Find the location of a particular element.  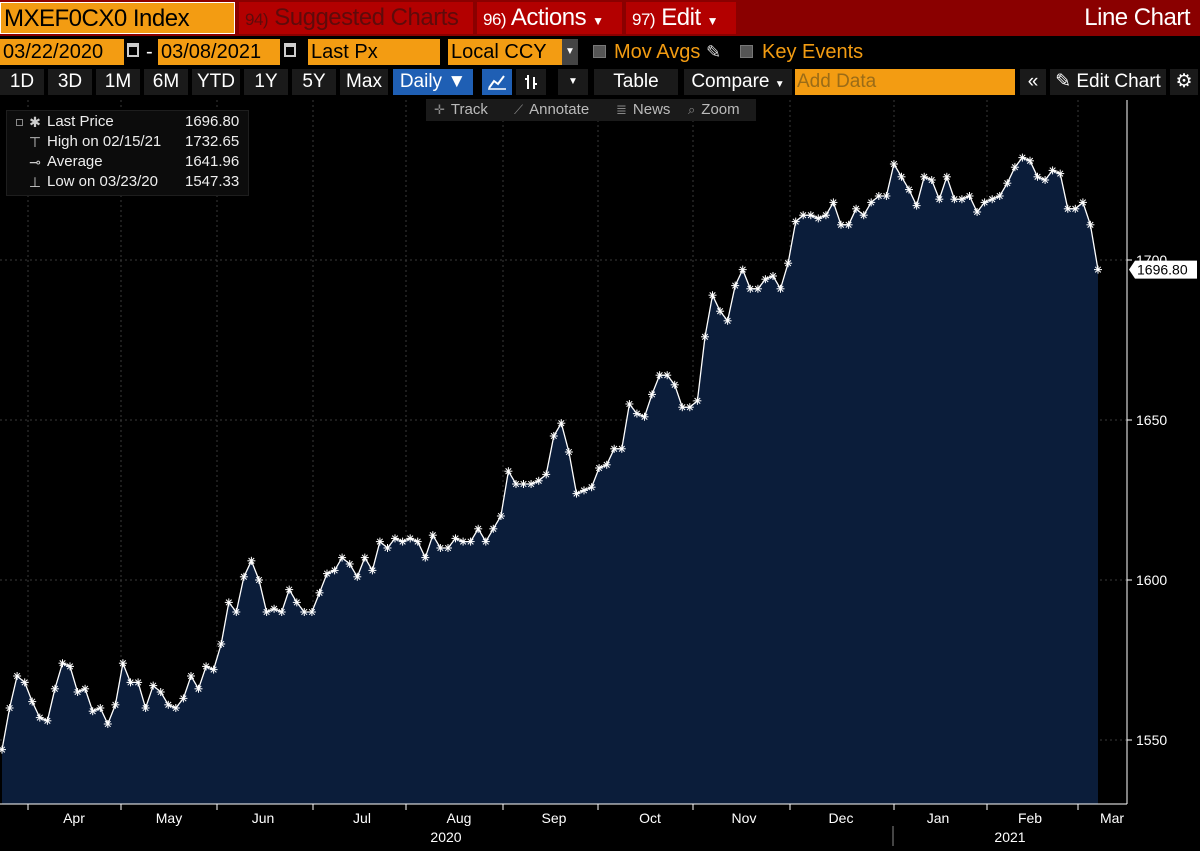

last-price-label: 1696.80 is located at coordinates (1162, 270).